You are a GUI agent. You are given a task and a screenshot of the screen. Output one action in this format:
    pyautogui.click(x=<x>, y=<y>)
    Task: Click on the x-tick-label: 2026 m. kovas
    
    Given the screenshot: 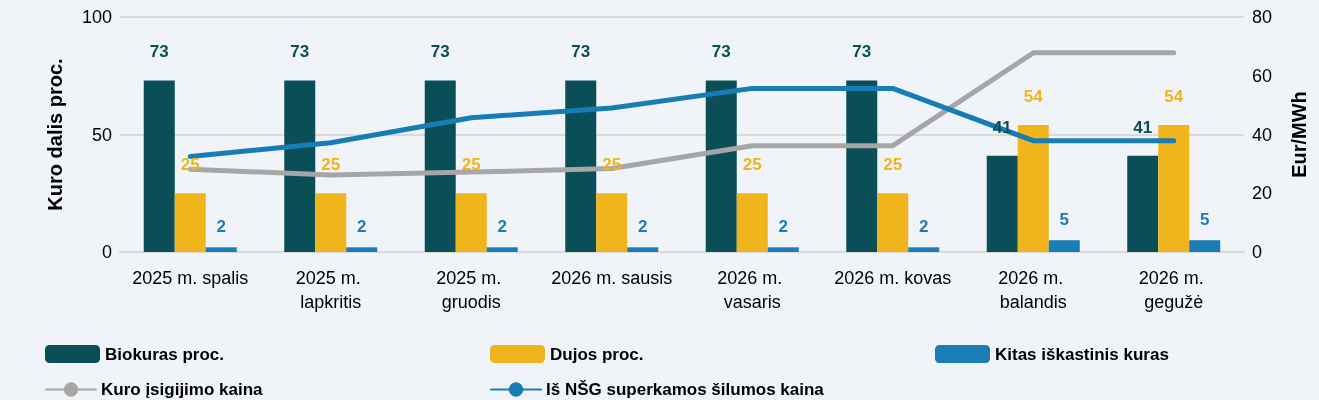 What is the action you would take?
    pyautogui.click(x=893, y=278)
    